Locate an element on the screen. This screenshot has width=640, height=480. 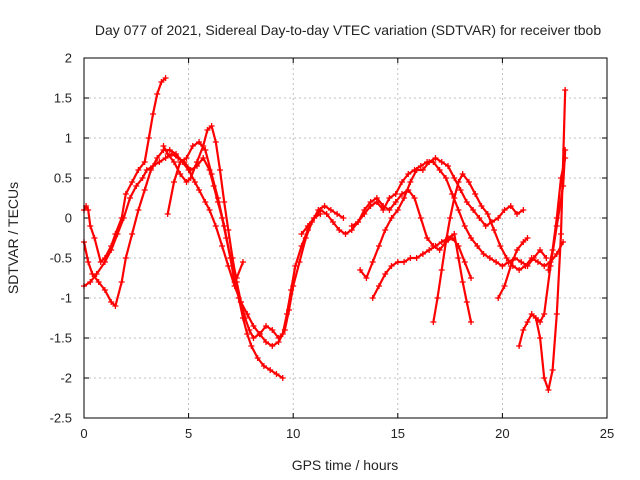
x-tick-label: 10 is located at coordinates (293, 433).